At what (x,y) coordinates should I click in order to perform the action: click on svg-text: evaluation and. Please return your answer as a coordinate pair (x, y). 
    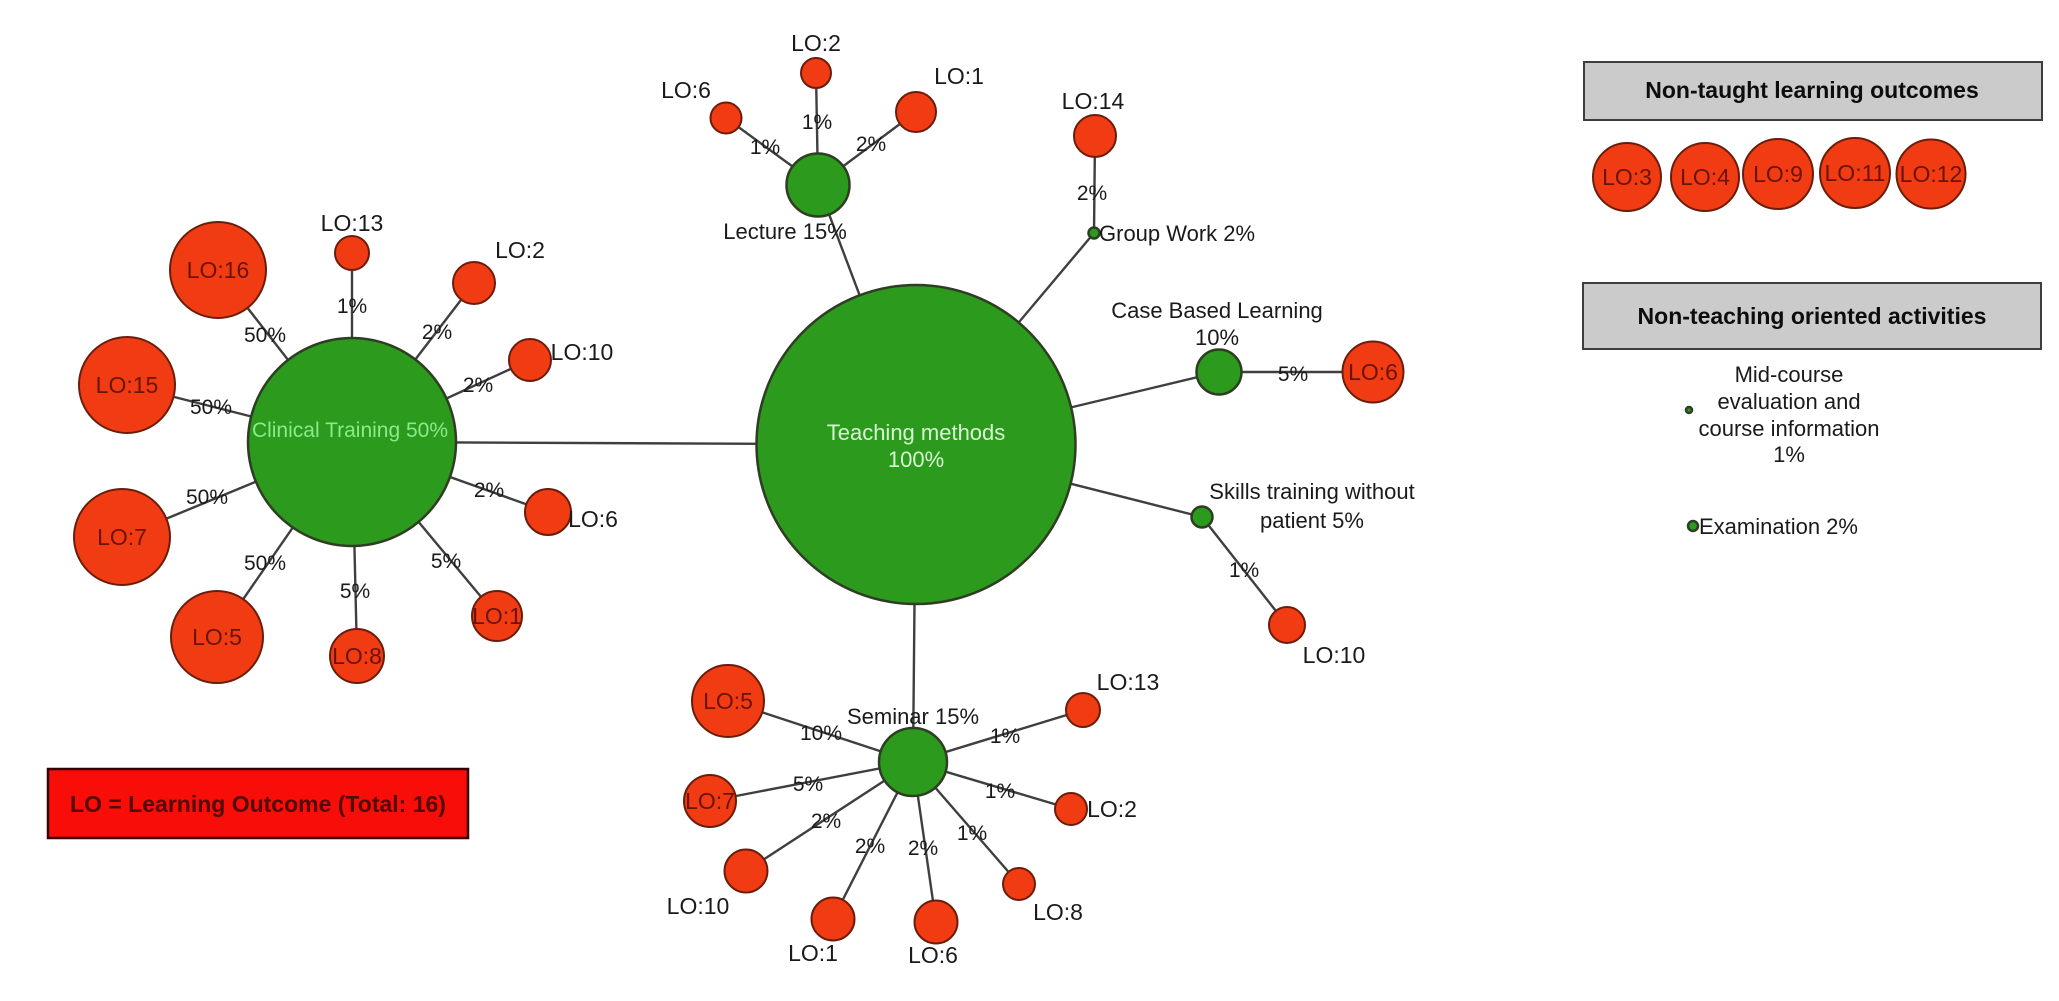
    Looking at the image, I should click on (1788, 401).